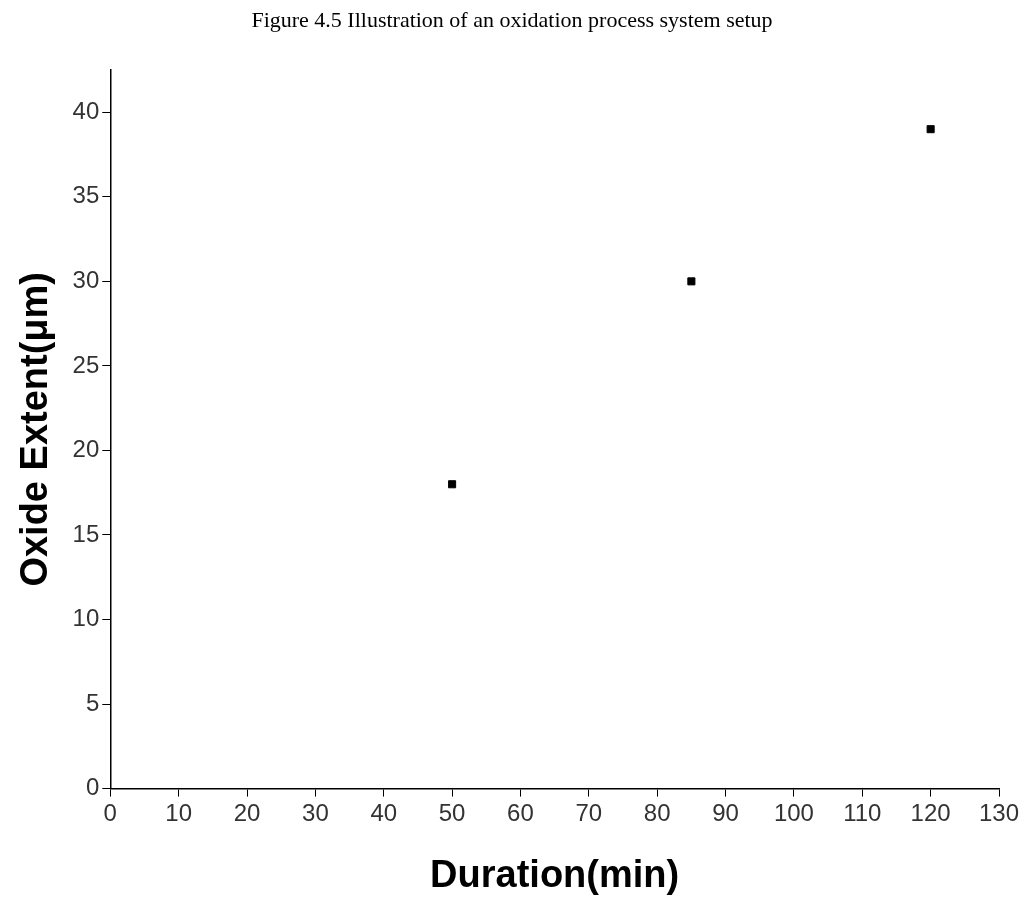  What do you see at coordinates (110, 812) in the screenshot?
I see `x-tick-label: 0` at bounding box center [110, 812].